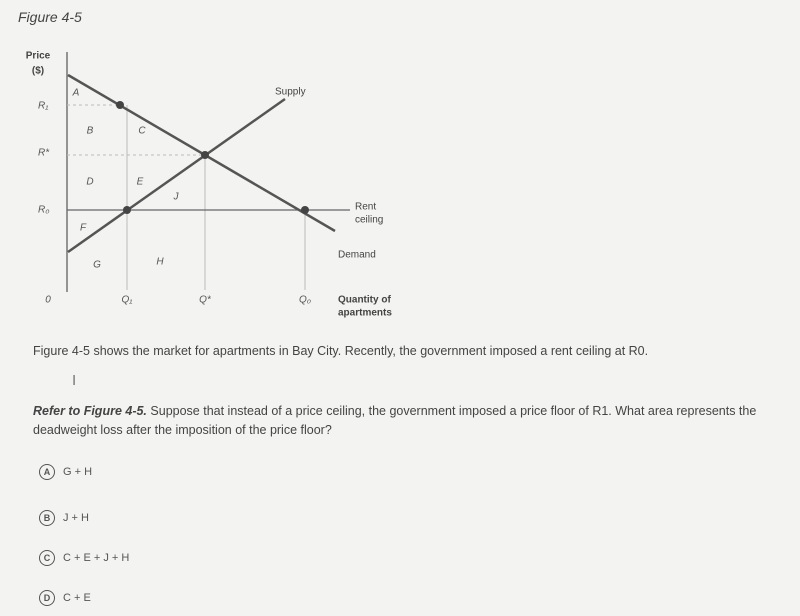  I want to click on option: D C + E, so click(65, 598).